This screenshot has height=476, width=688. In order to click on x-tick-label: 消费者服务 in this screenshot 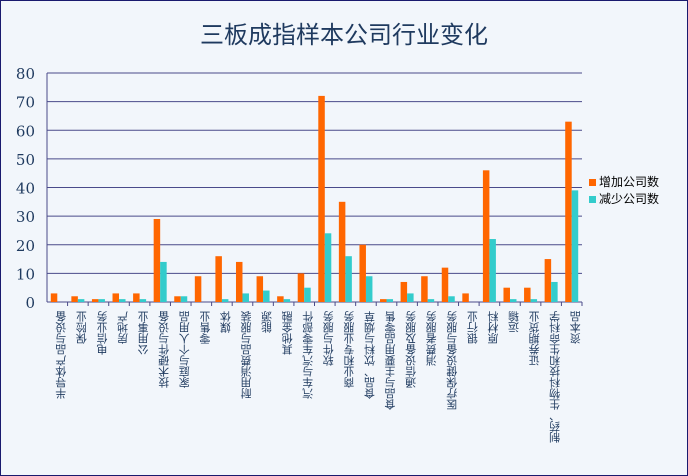, I will do `click(431, 339)`.